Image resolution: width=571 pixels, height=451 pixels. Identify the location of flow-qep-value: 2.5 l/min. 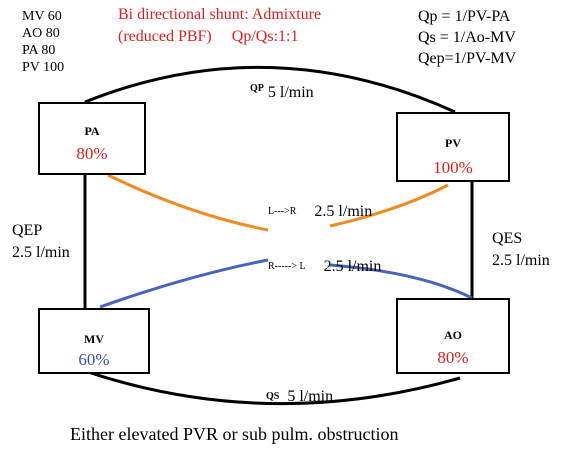
(41, 252).